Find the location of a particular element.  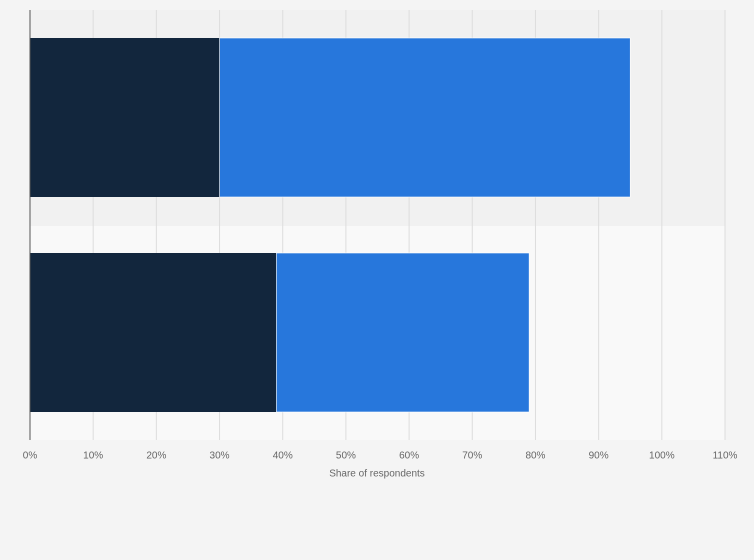

x-tick-label: 80% is located at coordinates (535, 456).